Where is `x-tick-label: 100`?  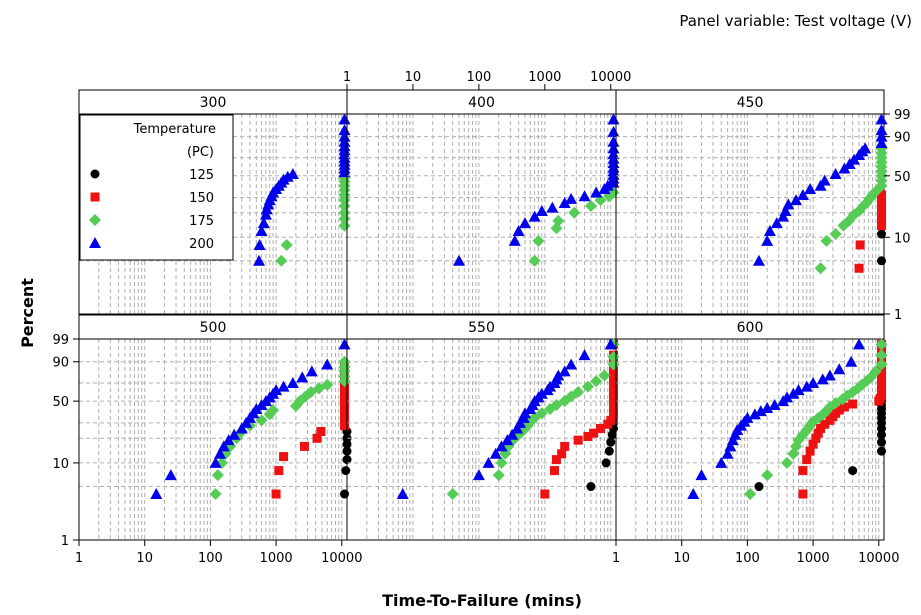
x-tick-label: 100 is located at coordinates (478, 77).